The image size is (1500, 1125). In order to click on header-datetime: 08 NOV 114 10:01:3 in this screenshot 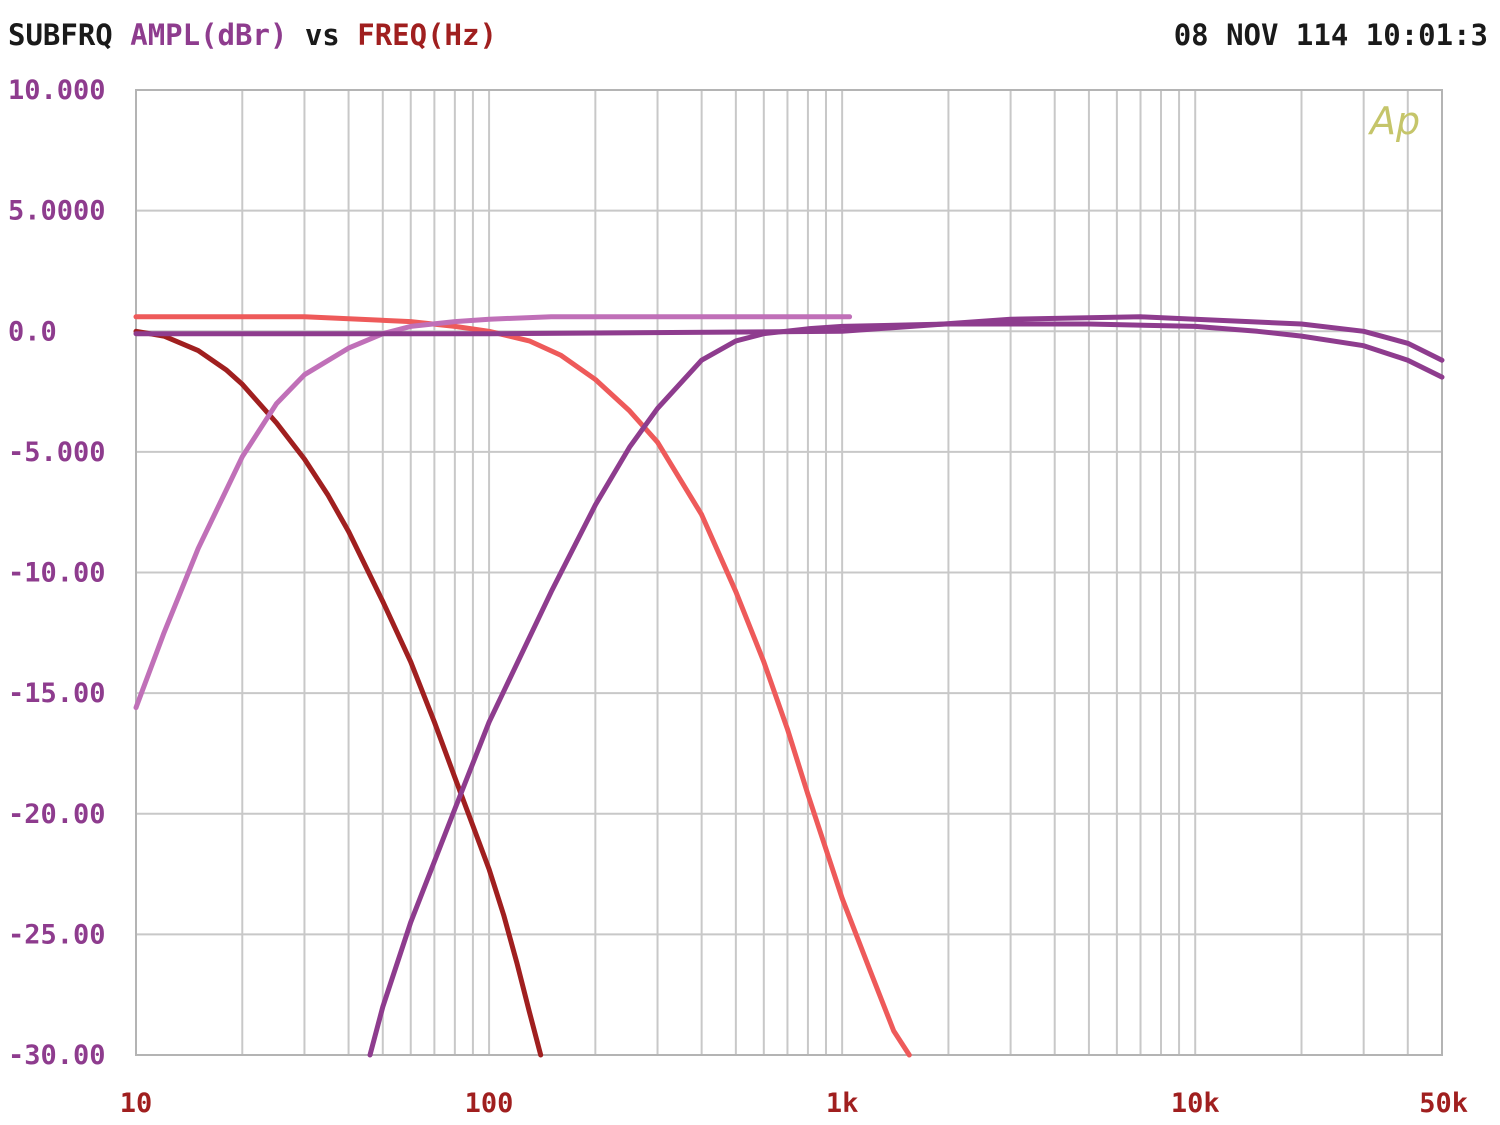, I will do `click(1331, 35)`.